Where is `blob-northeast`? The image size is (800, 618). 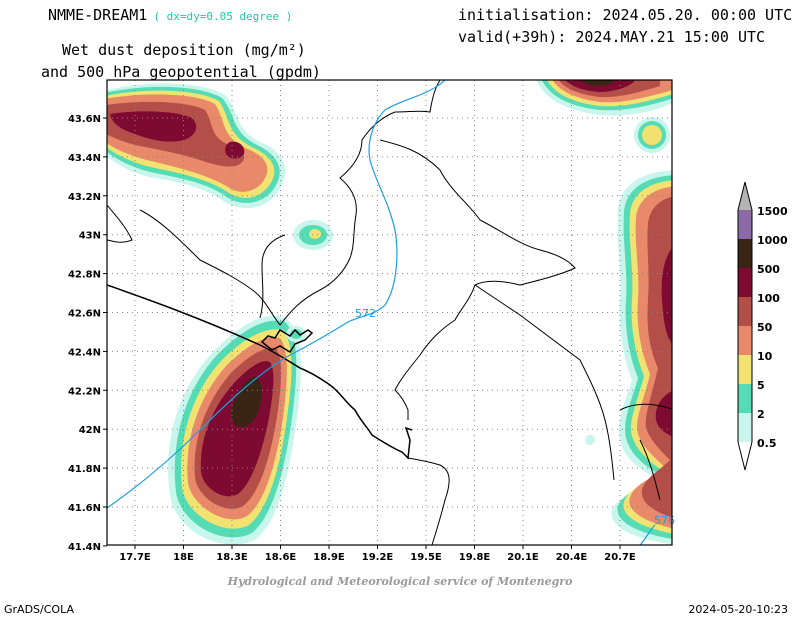 blob-northeast is located at coordinates (652, 135).